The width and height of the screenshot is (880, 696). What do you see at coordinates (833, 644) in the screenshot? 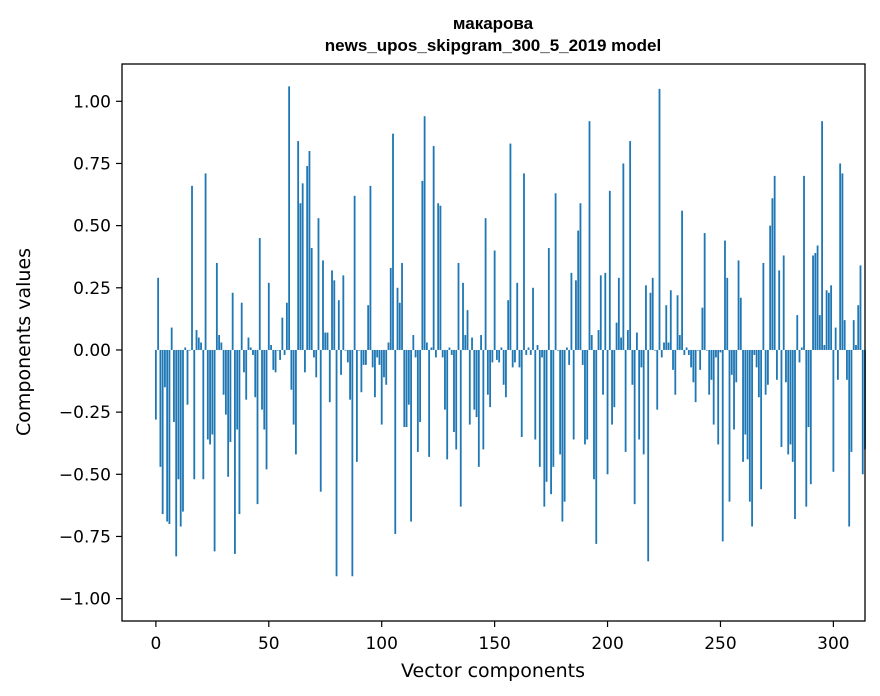
I see `x-tick-label: 300` at bounding box center [833, 644].